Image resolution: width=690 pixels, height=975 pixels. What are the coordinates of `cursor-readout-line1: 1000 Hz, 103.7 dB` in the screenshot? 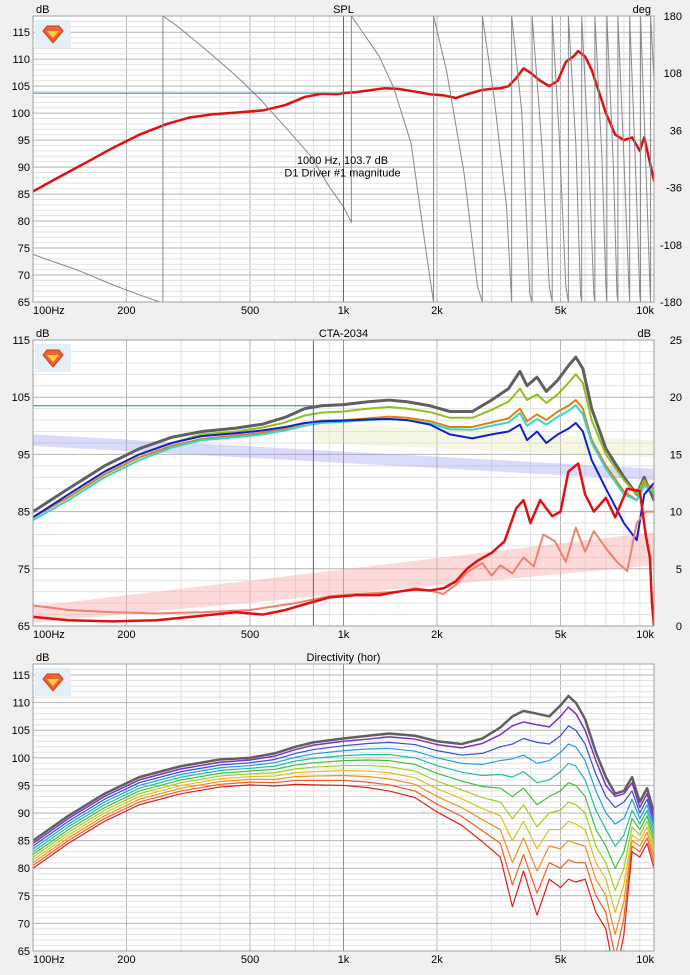 It's located at (342, 161).